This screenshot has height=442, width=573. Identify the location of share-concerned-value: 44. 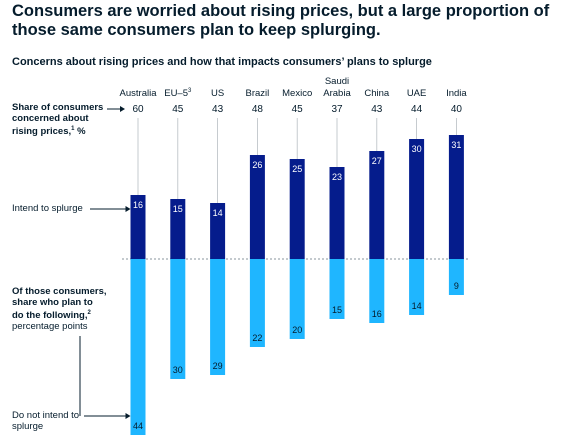
(417, 109).